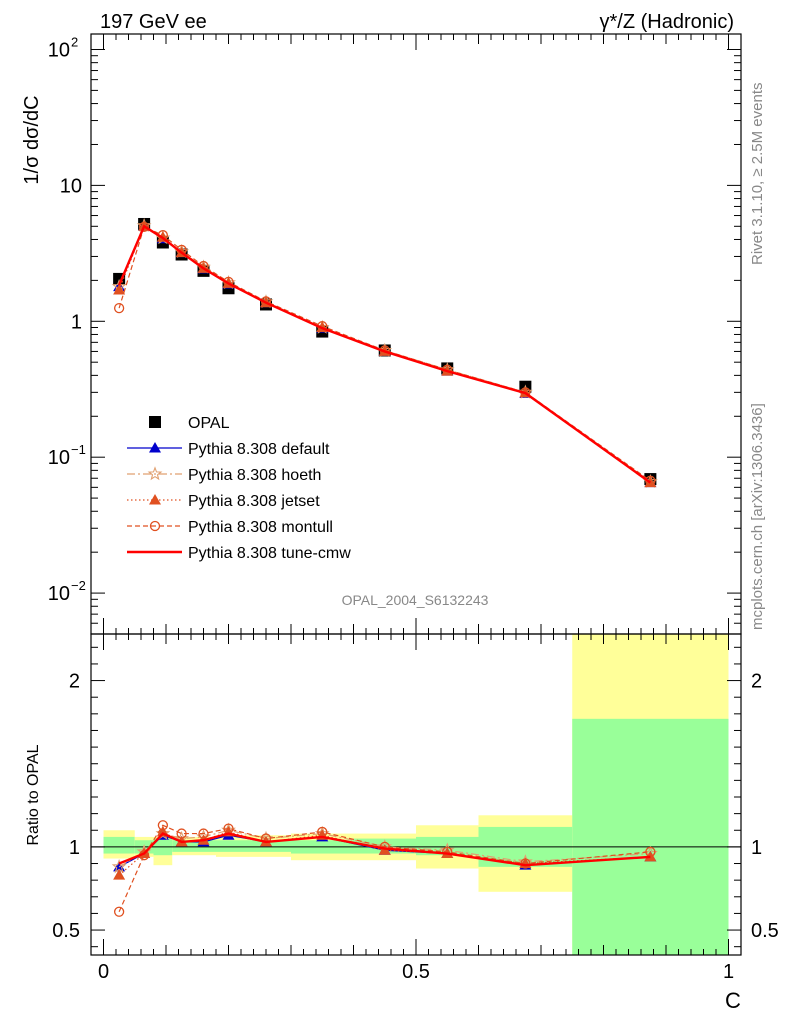  What do you see at coordinates (416, 972) in the screenshot?
I see `xtick-label: 0.5` at bounding box center [416, 972].